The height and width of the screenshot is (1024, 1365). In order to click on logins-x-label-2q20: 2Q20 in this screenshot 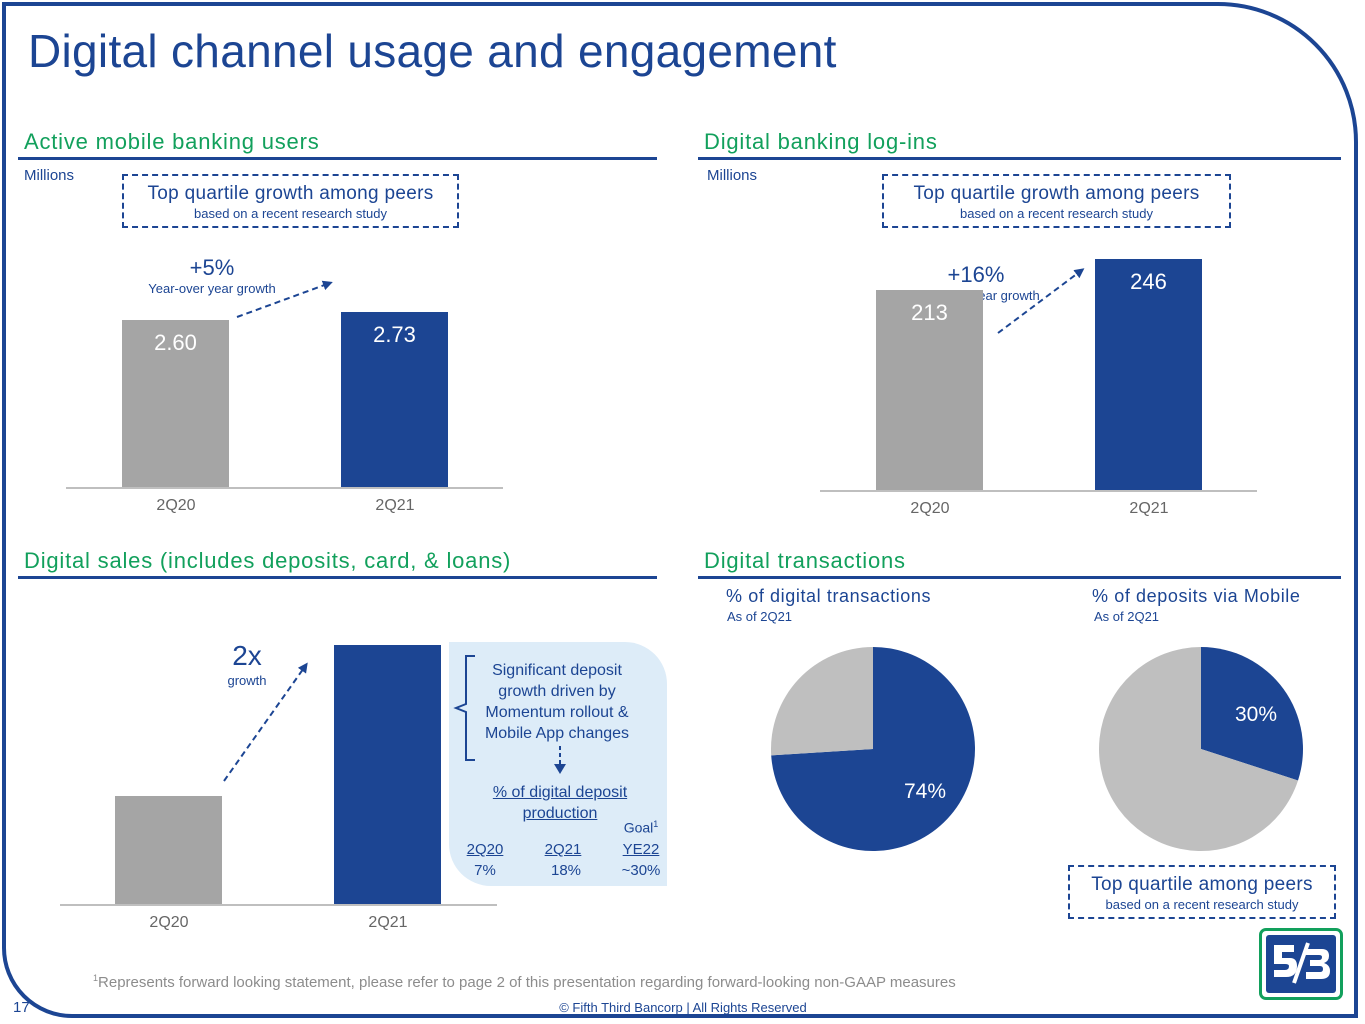, I will do `click(930, 508)`.